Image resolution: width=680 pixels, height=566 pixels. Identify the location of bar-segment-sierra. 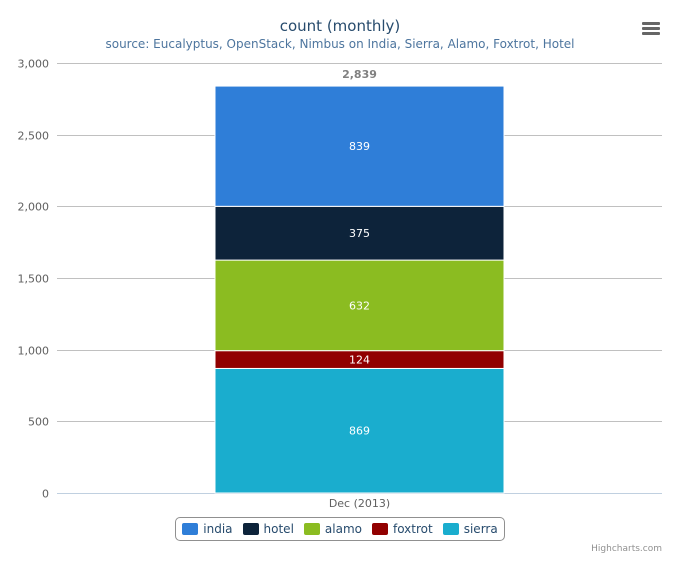
(359, 430).